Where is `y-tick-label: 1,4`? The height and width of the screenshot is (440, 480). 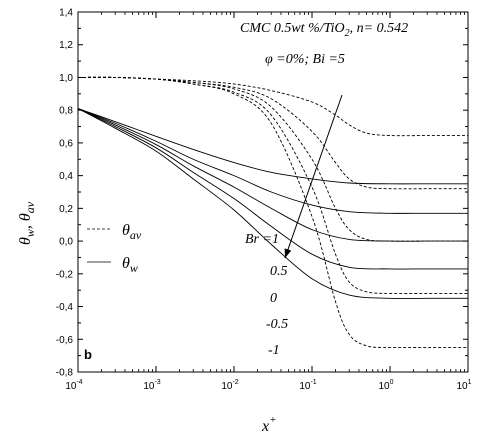 y-tick-label: 1,4 is located at coordinates (66, 13).